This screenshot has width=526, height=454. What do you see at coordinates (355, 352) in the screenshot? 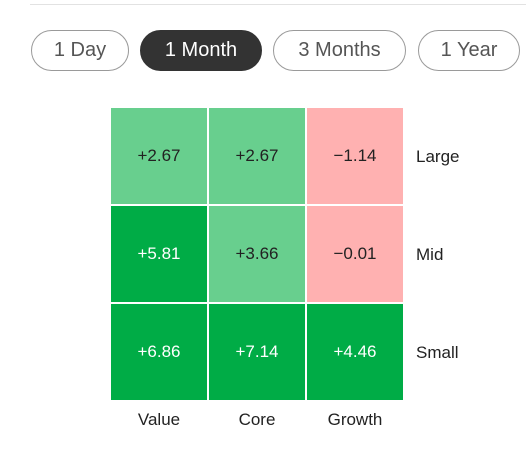
I see `heatmap-cell: +4.46` at bounding box center [355, 352].